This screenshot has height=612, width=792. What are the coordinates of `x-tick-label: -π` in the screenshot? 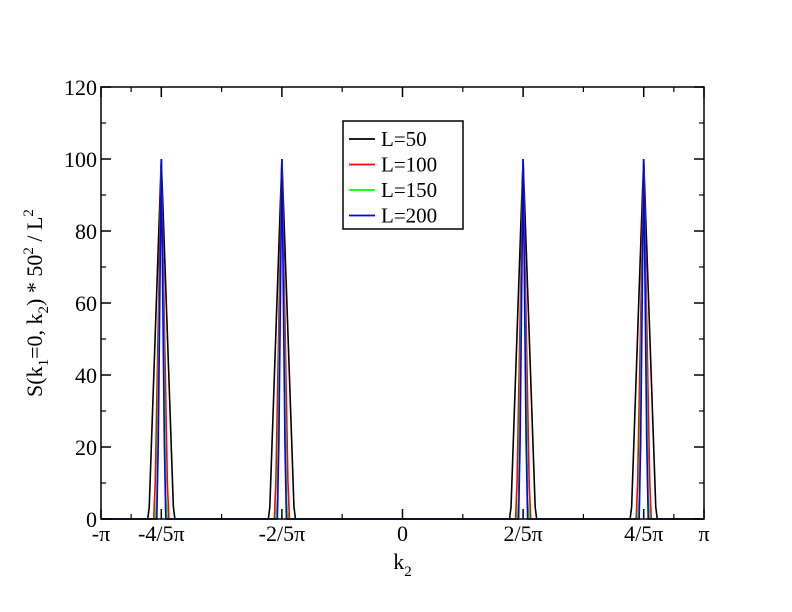 It's located at (101, 533).